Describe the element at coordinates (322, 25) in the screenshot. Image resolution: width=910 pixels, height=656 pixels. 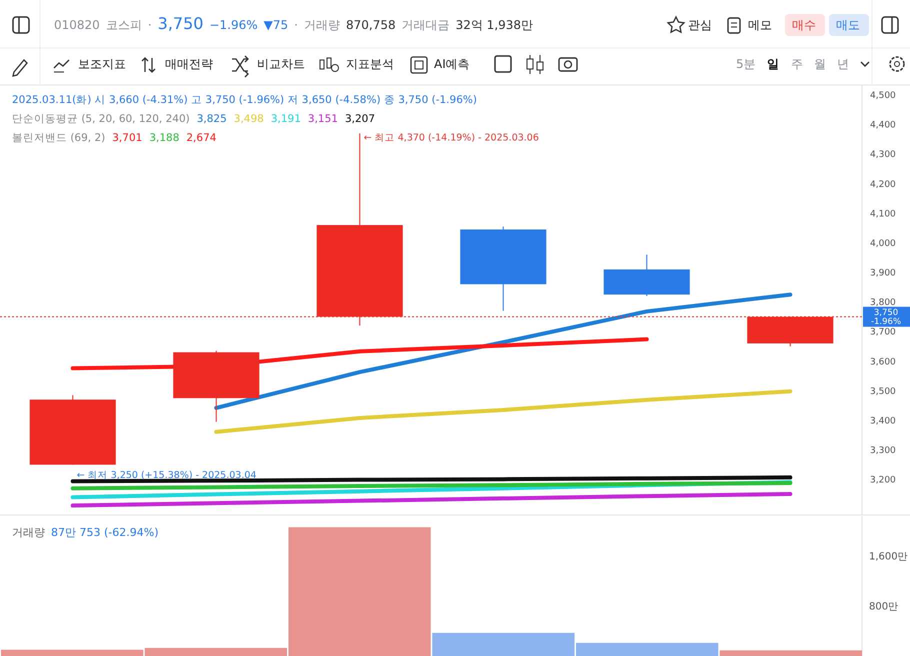
I see `text: 거래량` at that location.